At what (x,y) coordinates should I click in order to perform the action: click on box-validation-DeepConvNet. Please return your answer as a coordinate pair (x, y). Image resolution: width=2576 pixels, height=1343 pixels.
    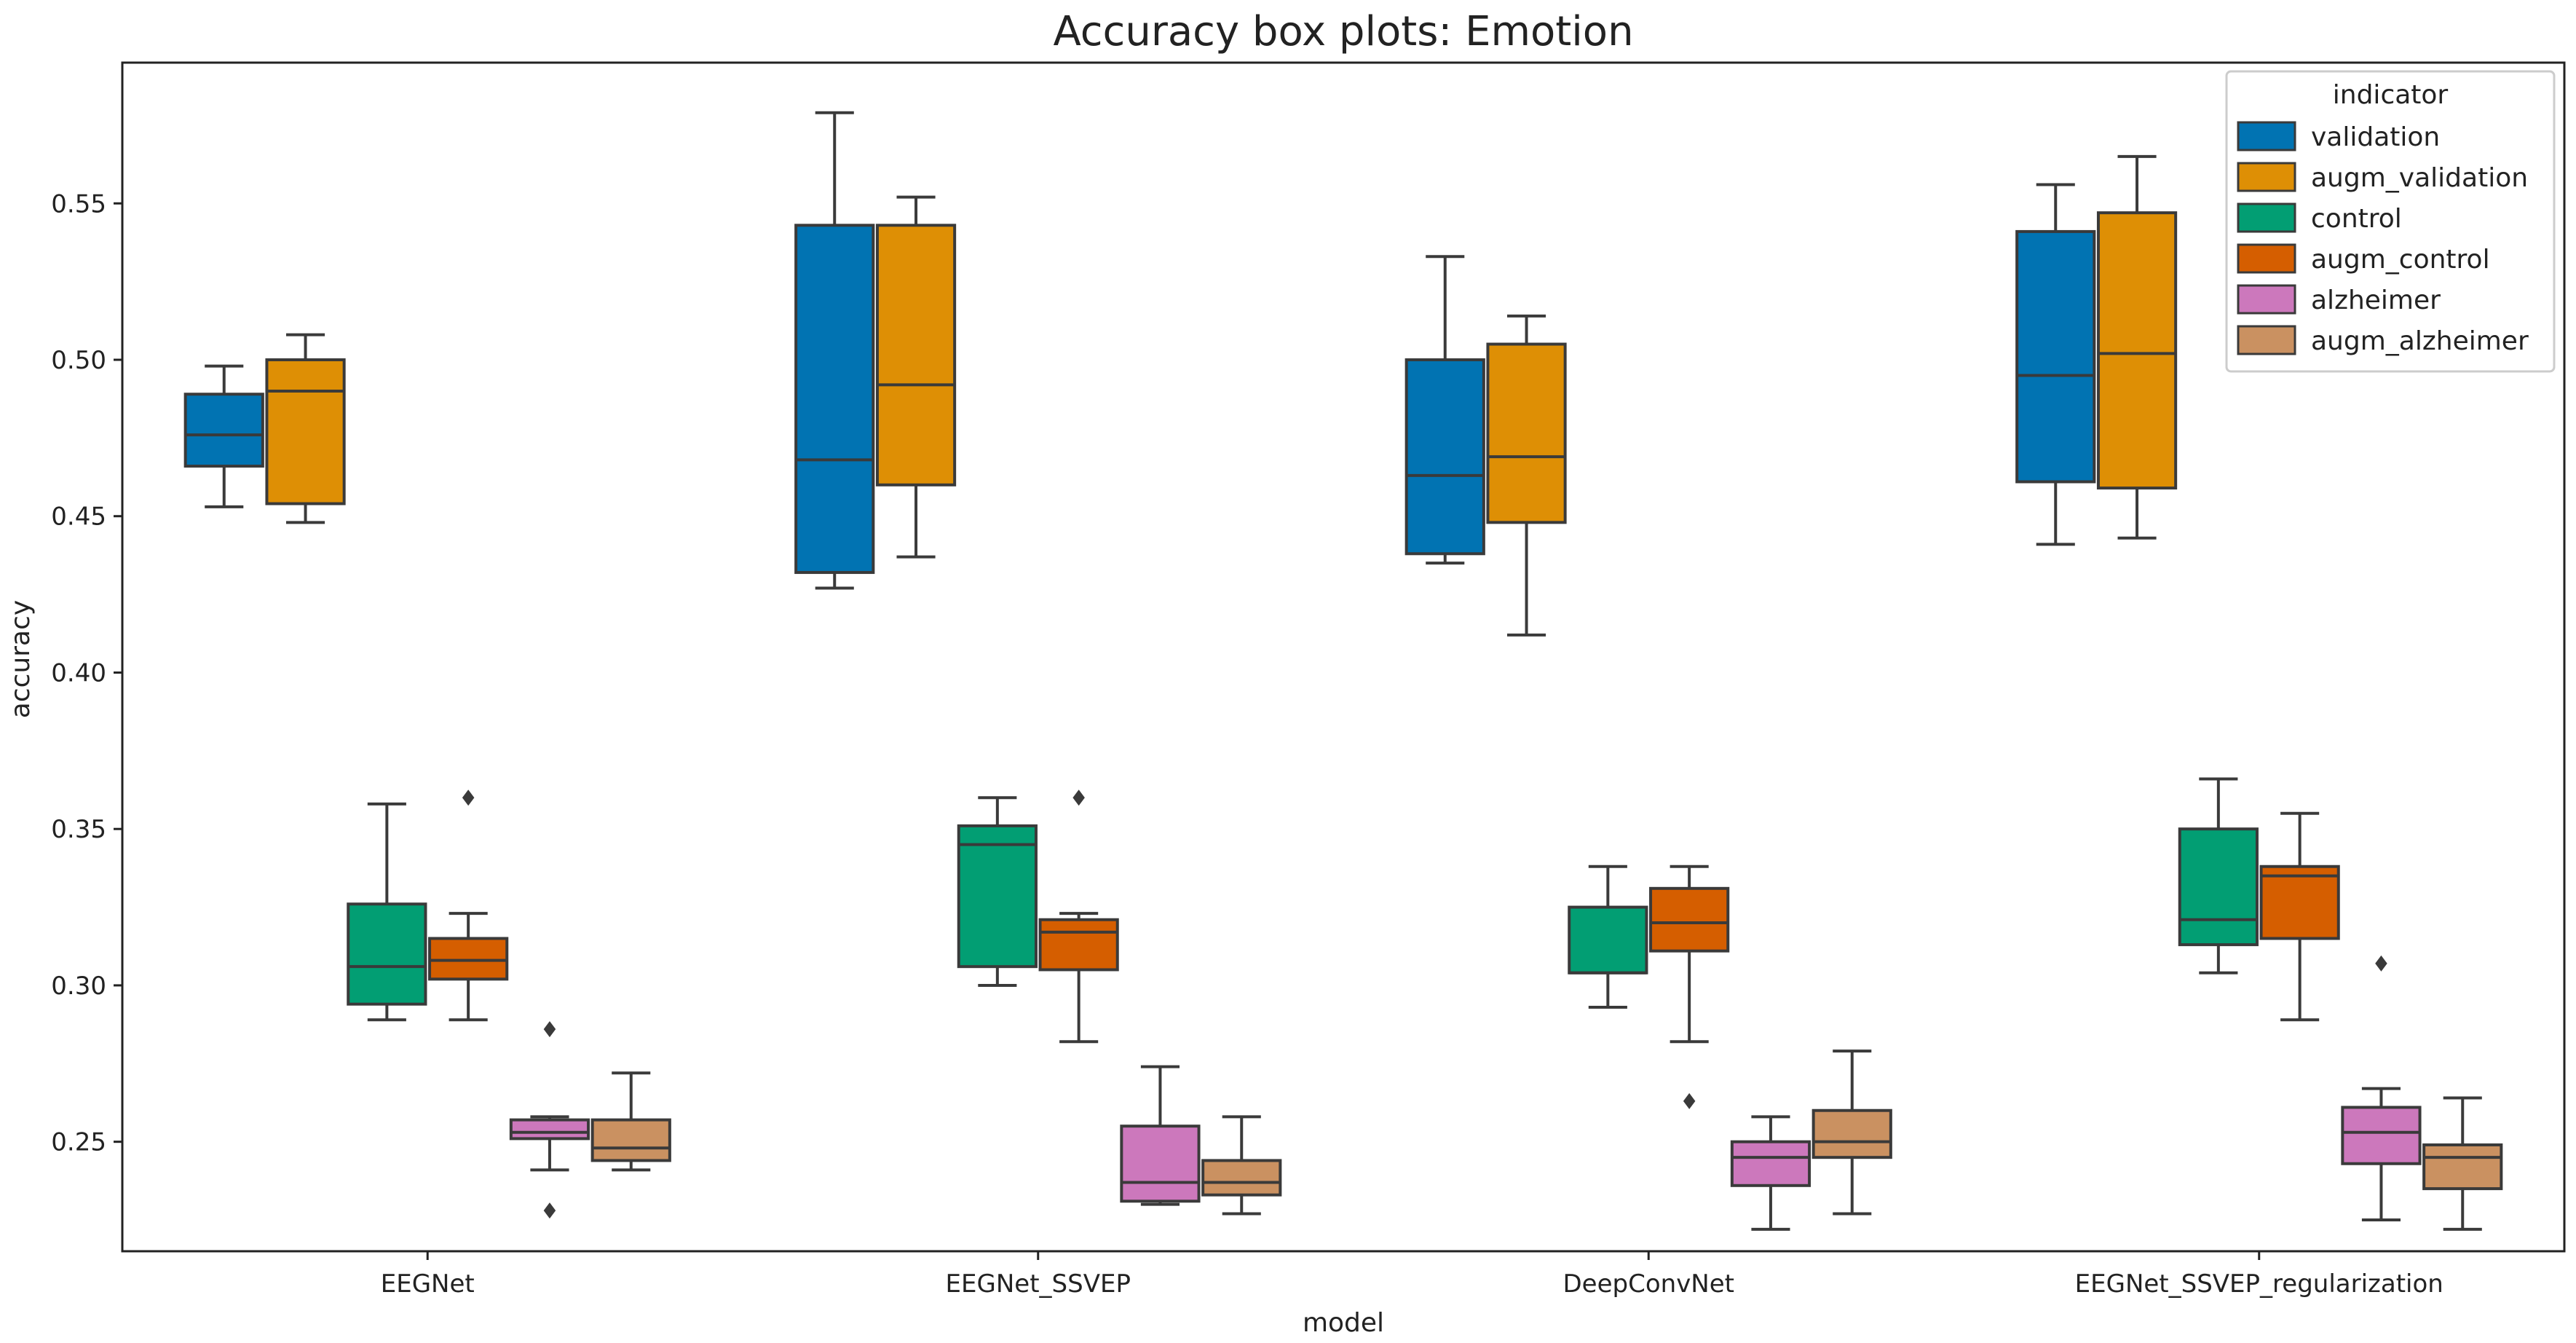
    Looking at the image, I should click on (1445, 410).